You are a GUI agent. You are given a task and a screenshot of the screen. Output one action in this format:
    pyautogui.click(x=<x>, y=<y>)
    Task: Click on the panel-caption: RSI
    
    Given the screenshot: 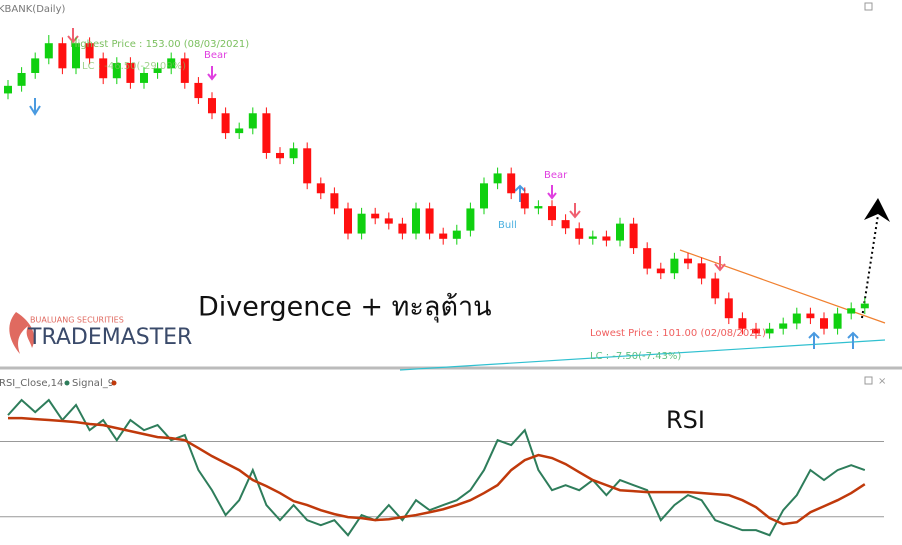 What is the action you would take?
    pyautogui.click(x=685, y=420)
    